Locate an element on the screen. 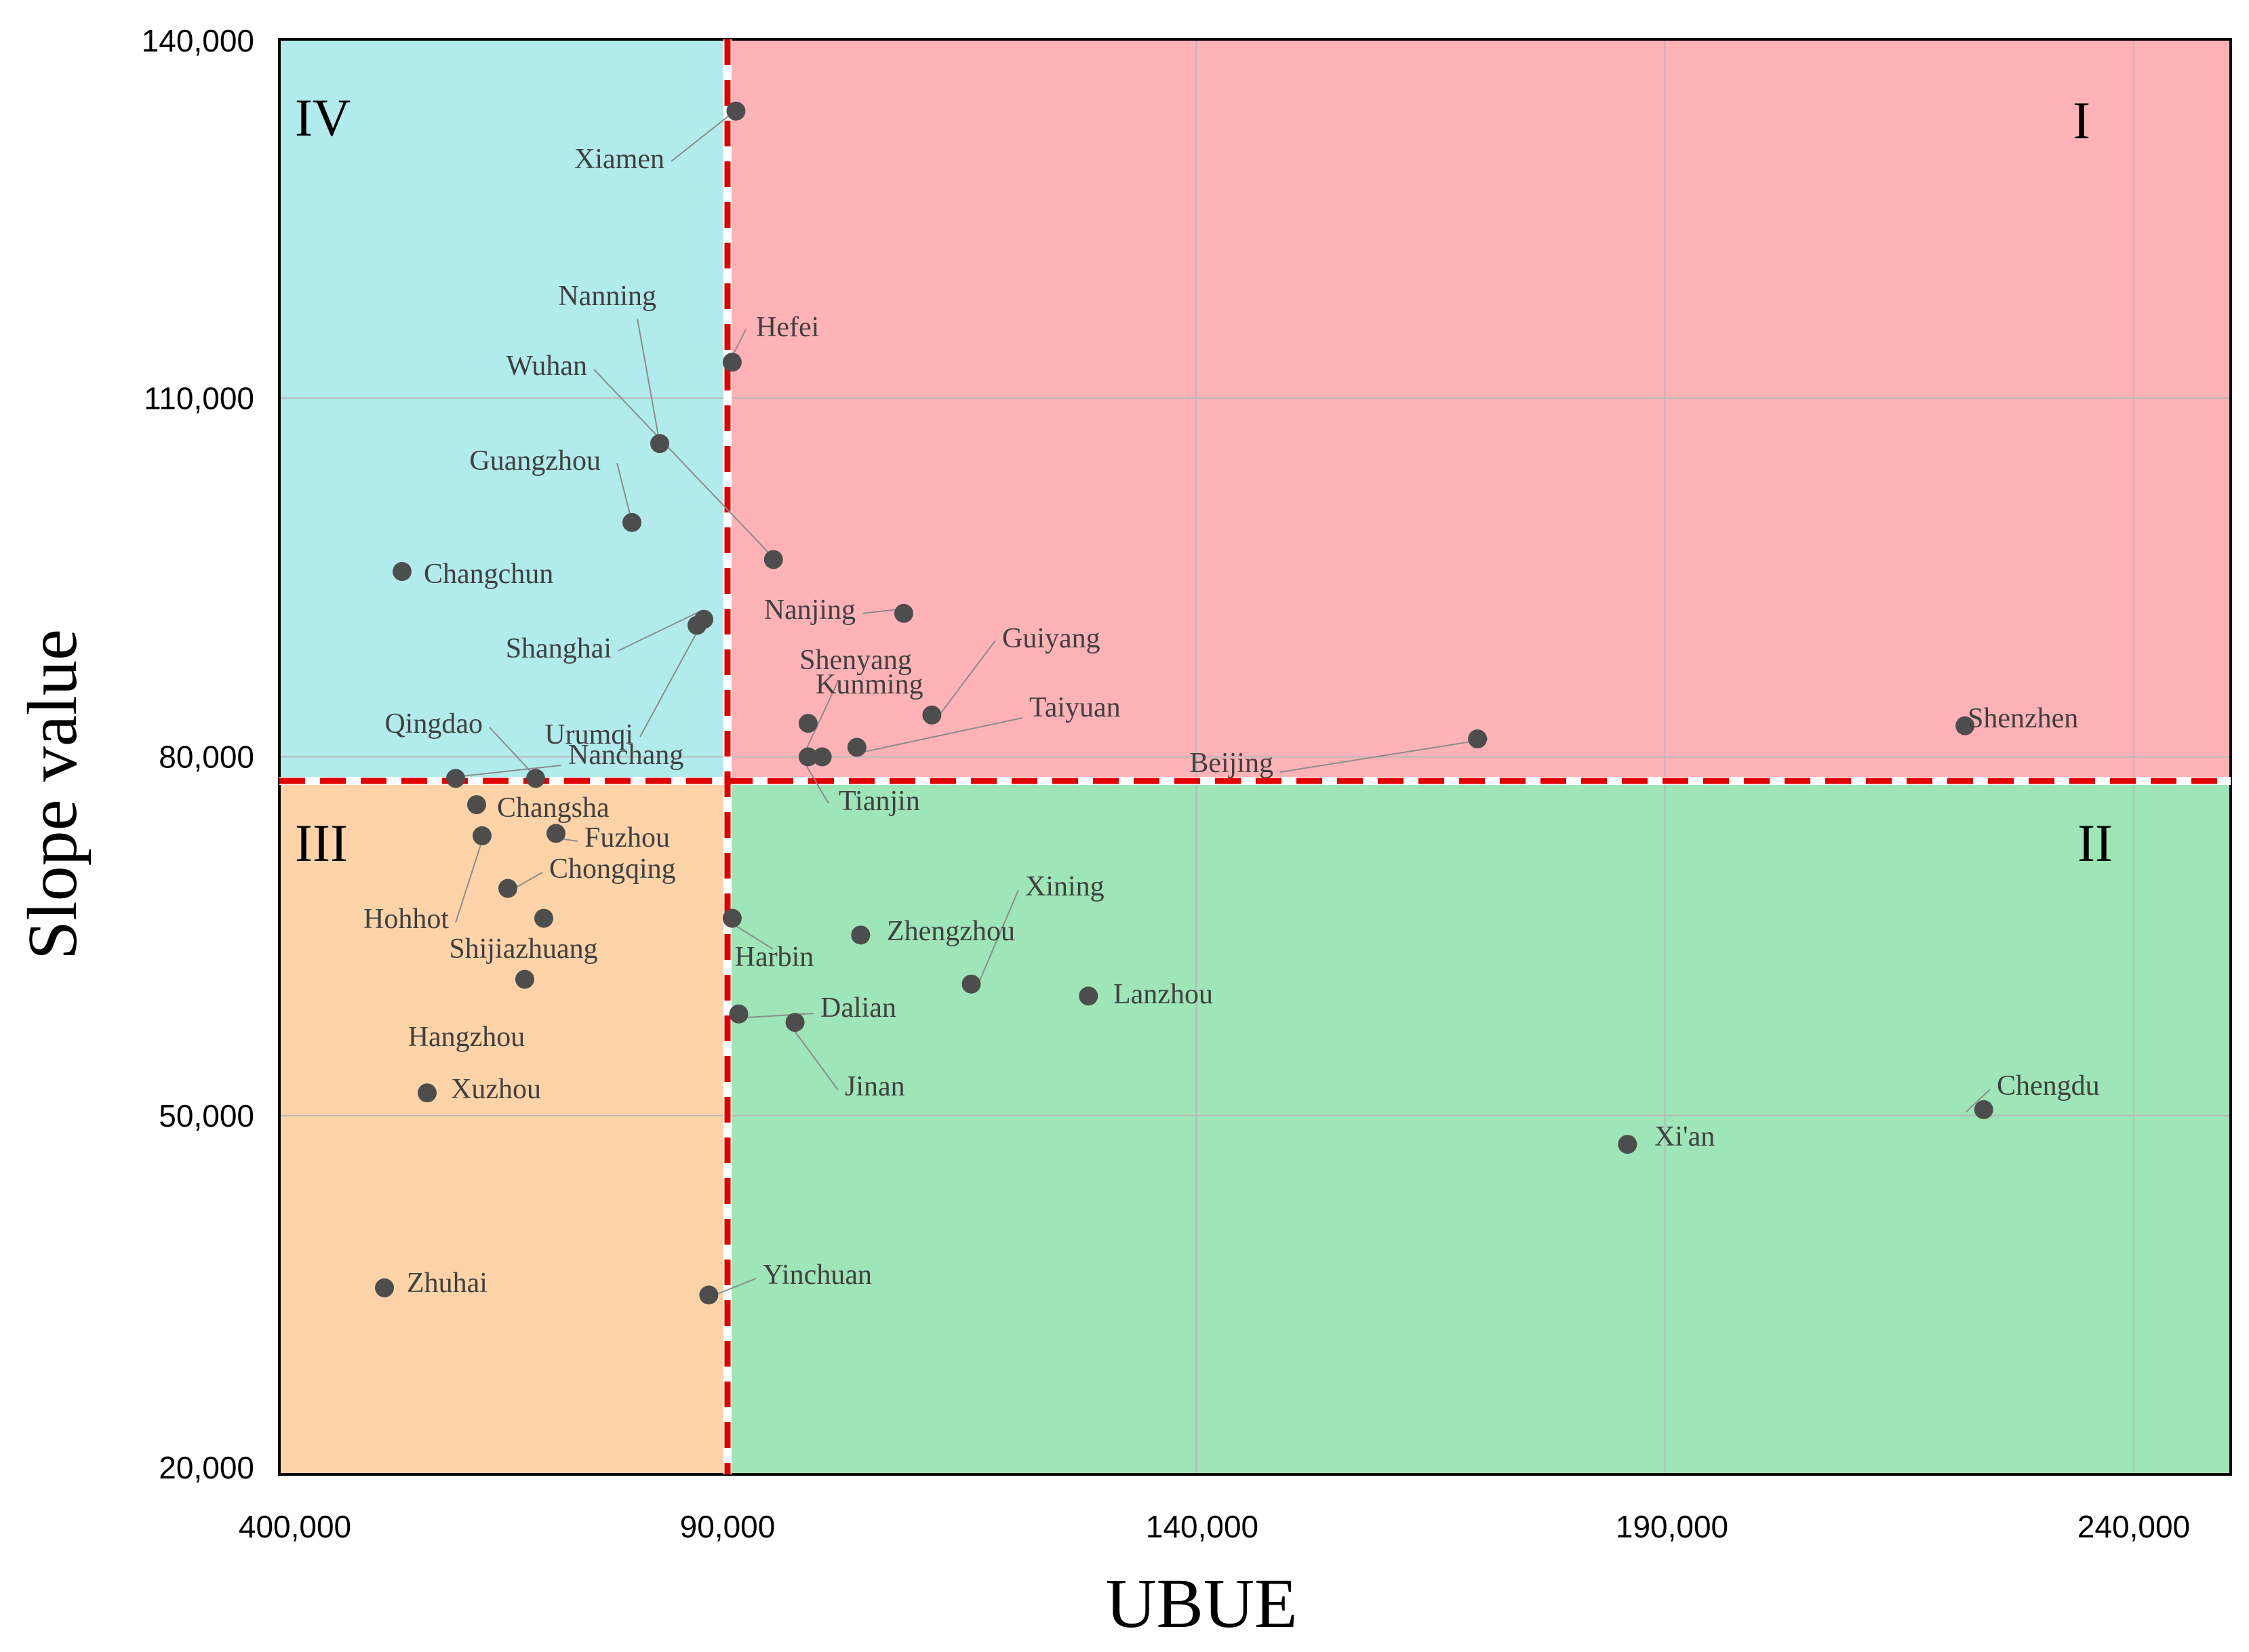 The image size is (2249, 1652). leader-jinan is located at coordinates (815, 1059).